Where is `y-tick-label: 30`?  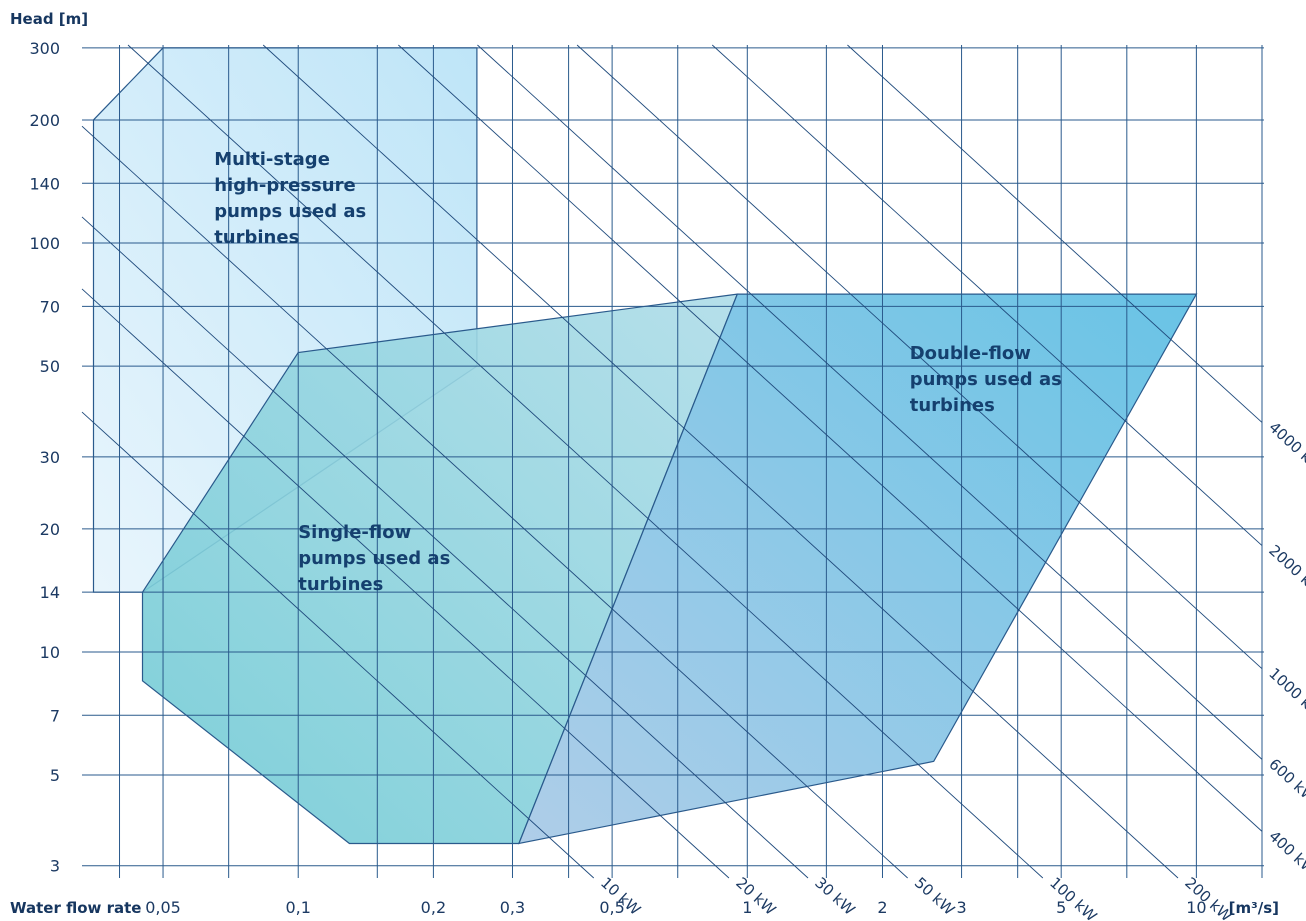
y-tick-label: 30 is located at coordinates (50, 457).